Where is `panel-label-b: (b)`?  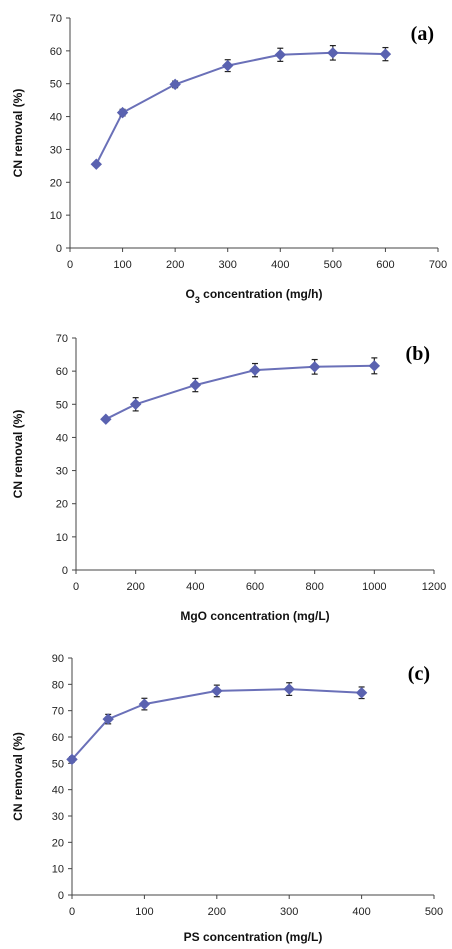 panel-label-b: (b) is located at coordinates (418, 354).